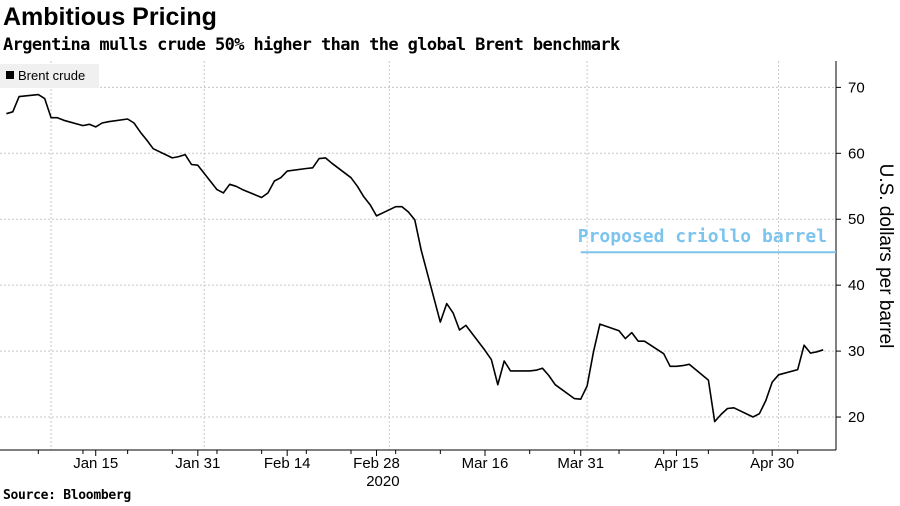  What do you see at coordinates (850, 255) in the screenshot?
I see `y-axis: 20 30 40 50 60 70` at bounding box center [850, 255].